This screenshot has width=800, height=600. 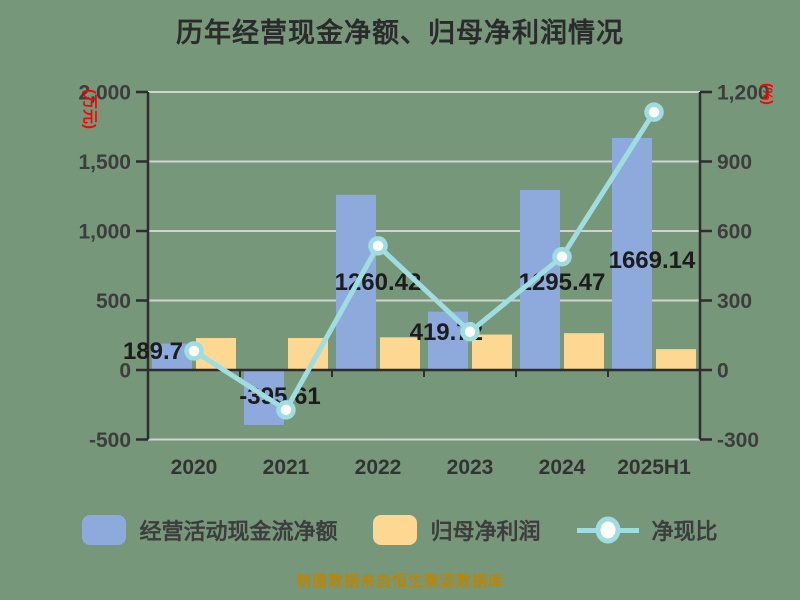 I want to click on x-axis-label-2025H1: 2025H1, so click(x=654, y=467).